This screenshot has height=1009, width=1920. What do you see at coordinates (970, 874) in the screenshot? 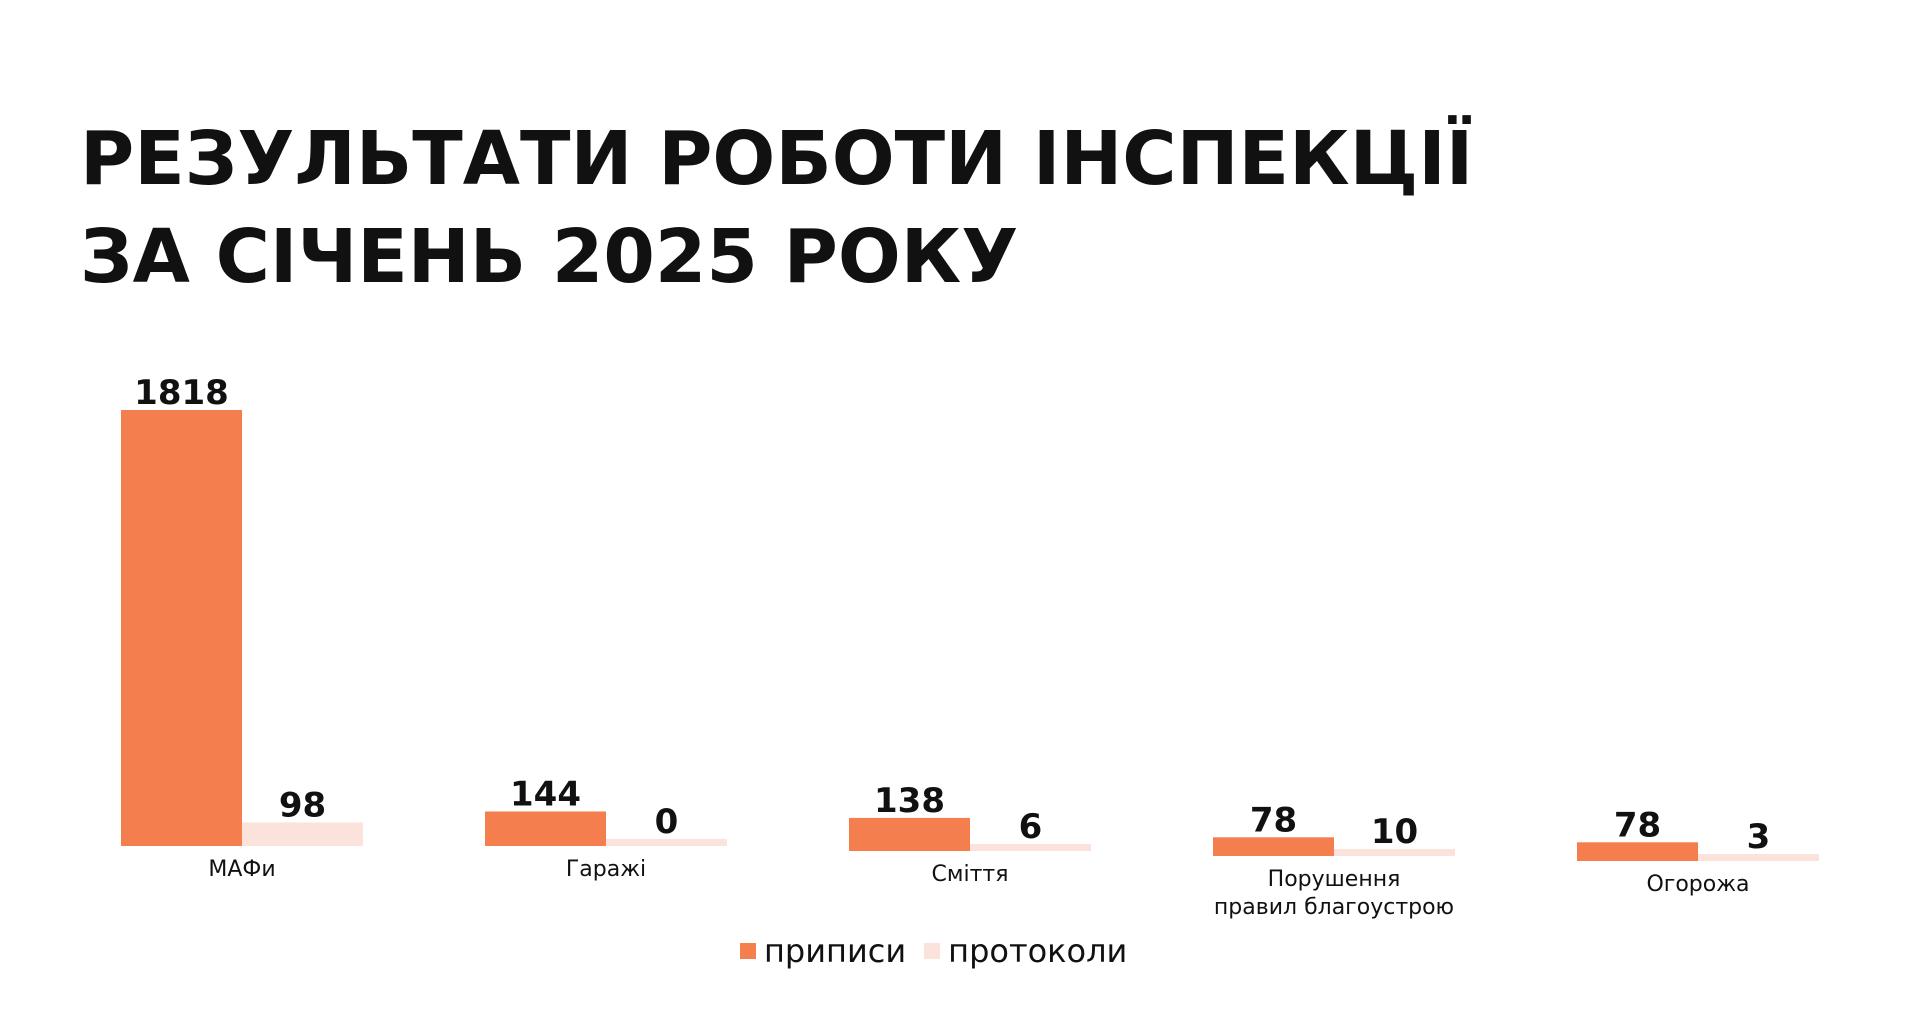
I see `category-label-2: Сміття` at bounding box center [970, 874].